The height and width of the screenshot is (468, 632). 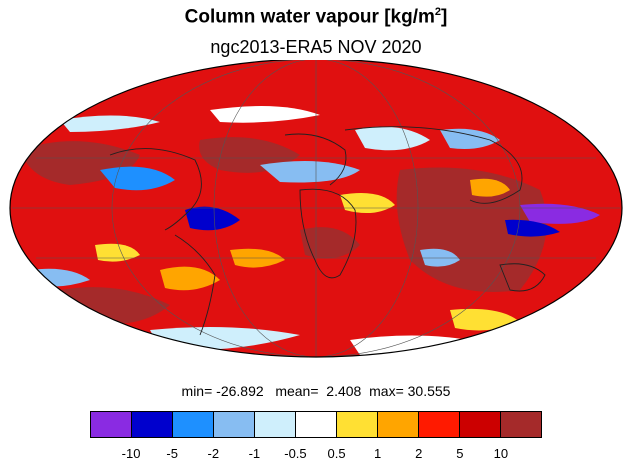 I want to click on colorbar, so click(x=316, y=424).